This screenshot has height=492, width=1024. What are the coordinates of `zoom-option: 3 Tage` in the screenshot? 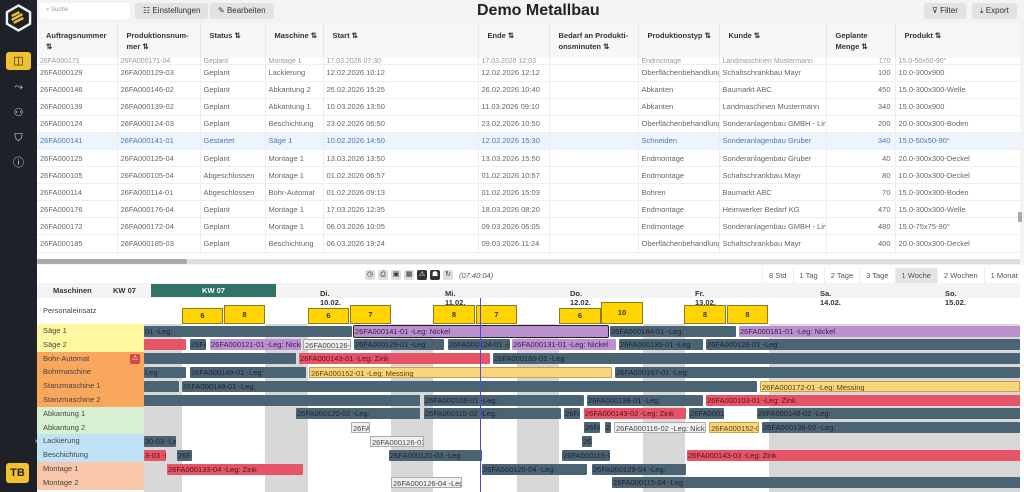 It's located at (876, 275).